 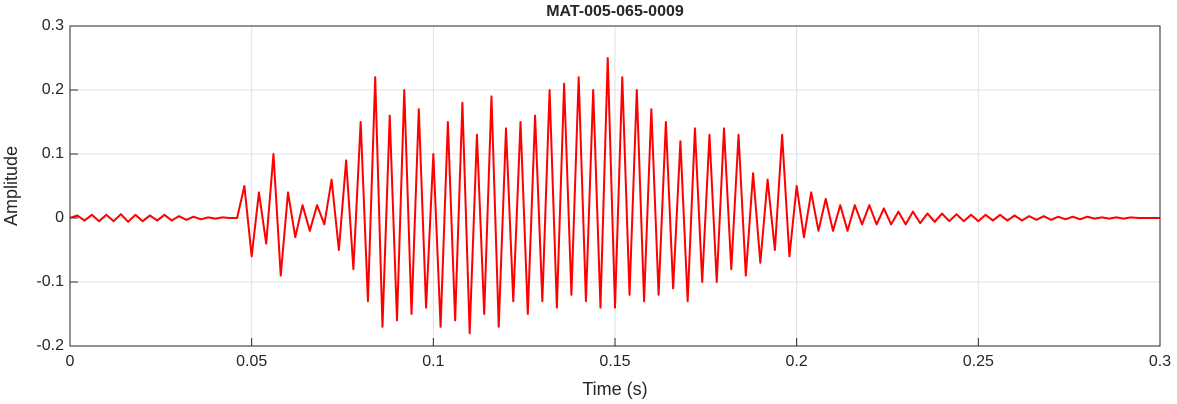 What do you see at coordinates (53, 25) in the screenshot?
I see `y-tick-label: 0.3` at bounding box center [53, 25].